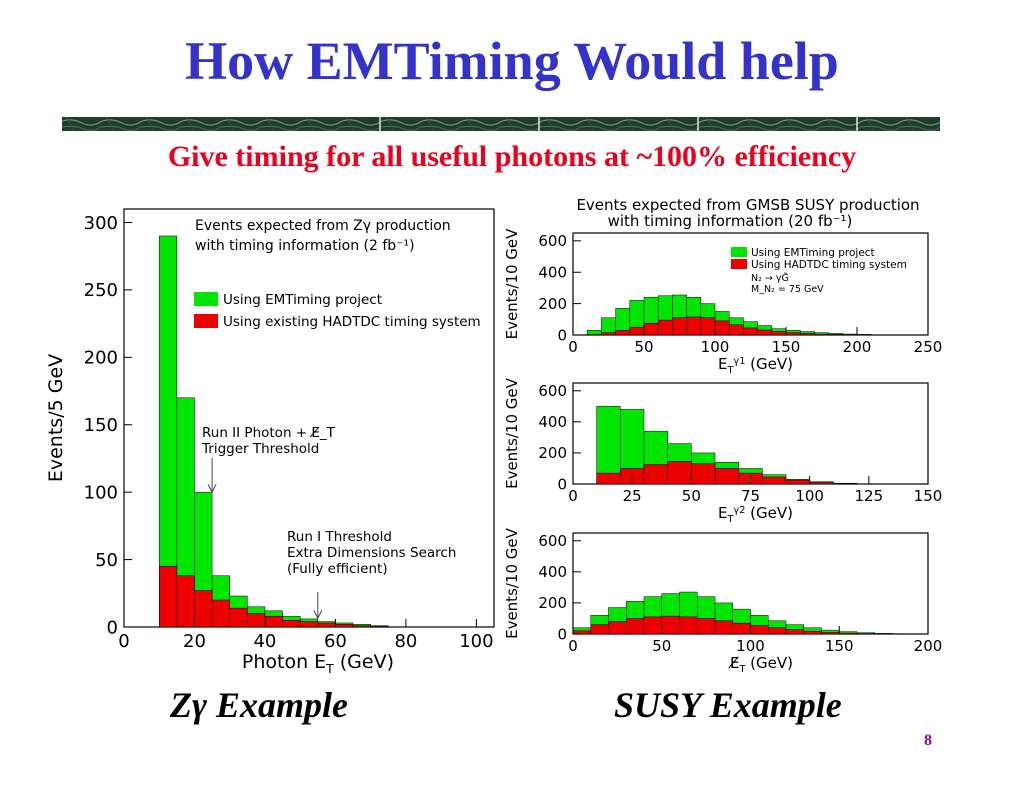 The width and height of the screenshot is (1024, 791). Describe the element at coordinates (928, 496) in the screenshot. I see `x-tick-label: 150` at that location.